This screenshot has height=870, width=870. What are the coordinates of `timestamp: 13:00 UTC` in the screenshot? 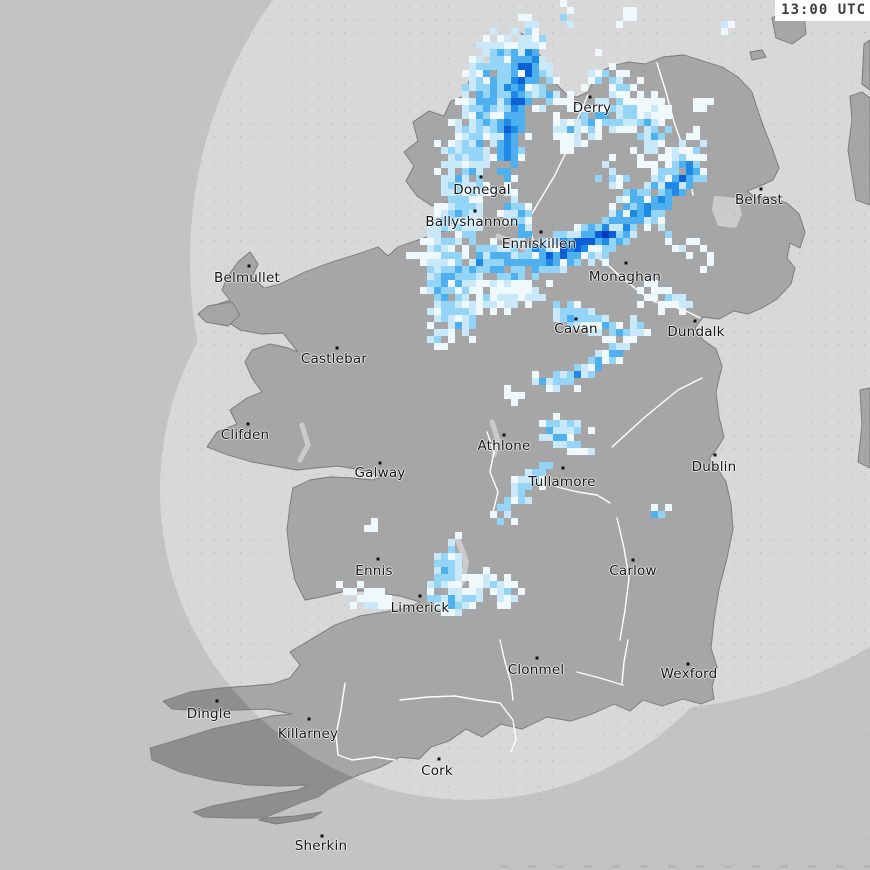 It's located at (822, 10).